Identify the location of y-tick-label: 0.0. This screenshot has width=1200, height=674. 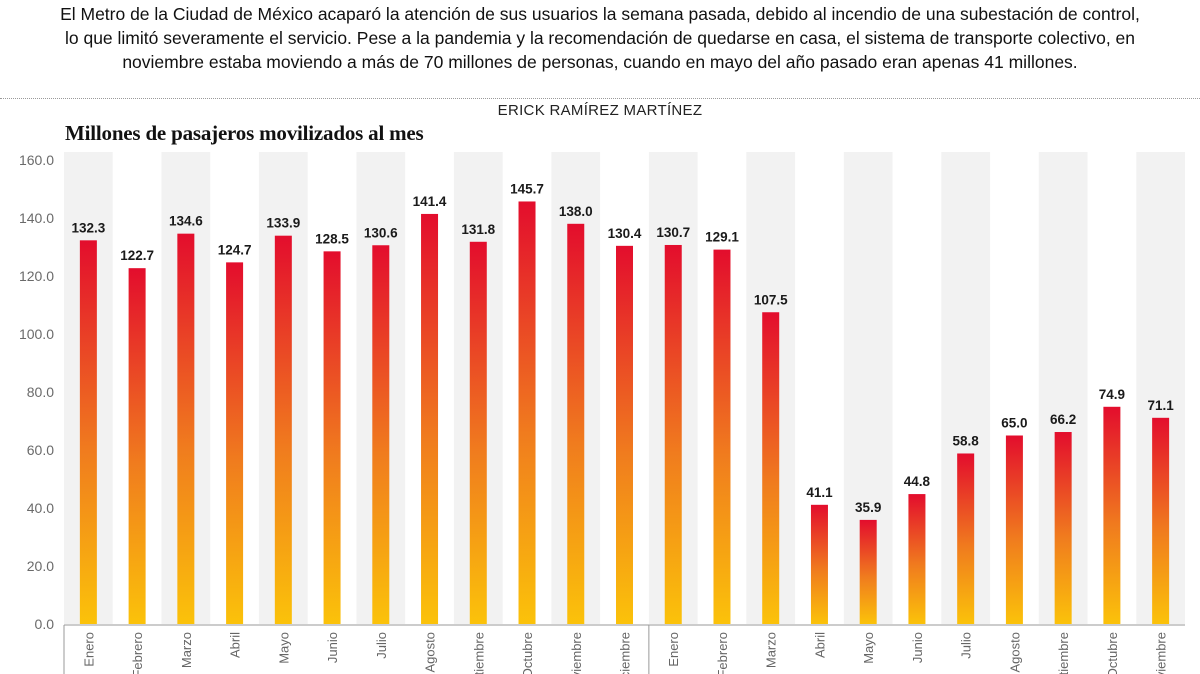
(45, 624).